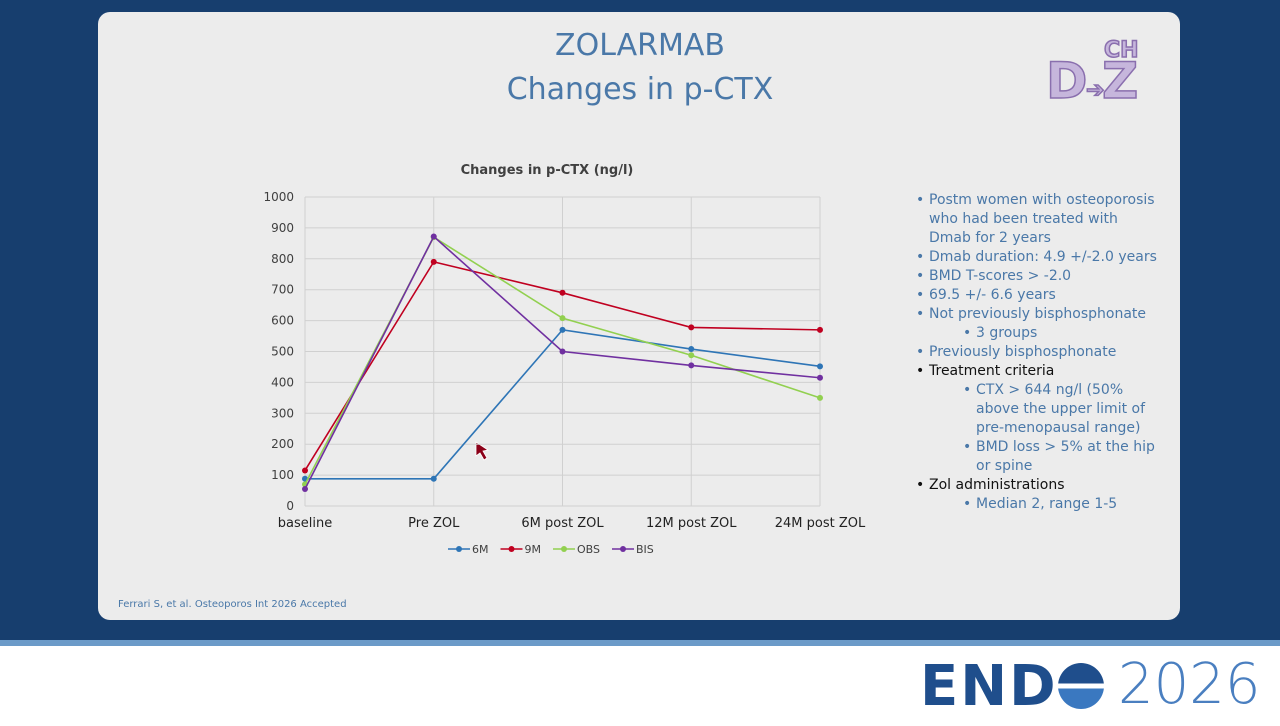 The image size is (1280, 726). What do you see at coordinates (1189, 684) in the screenshot?
I see `footer-year: 2026` at bounding box center [1189, 684].